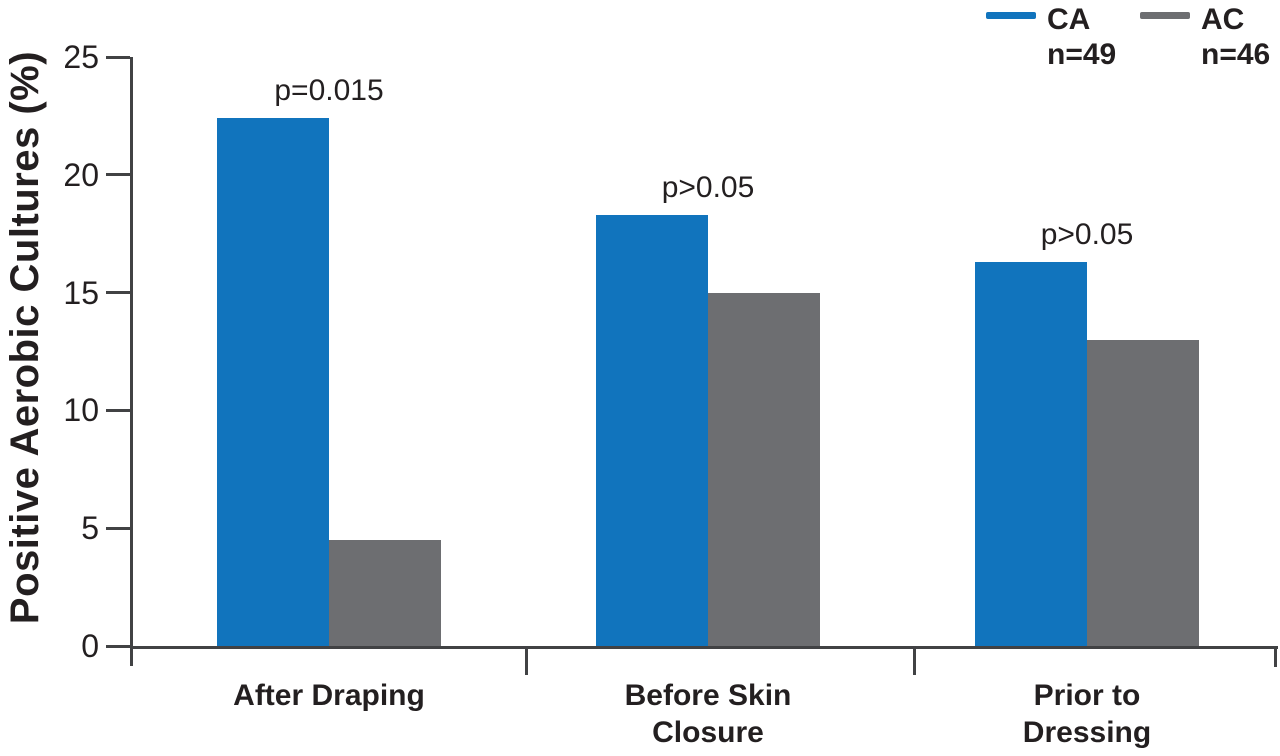  What do you see at coordinates (81, 410) in the screenshot?
I see `y-tick-label: 10` at bounding box center [81, 410].